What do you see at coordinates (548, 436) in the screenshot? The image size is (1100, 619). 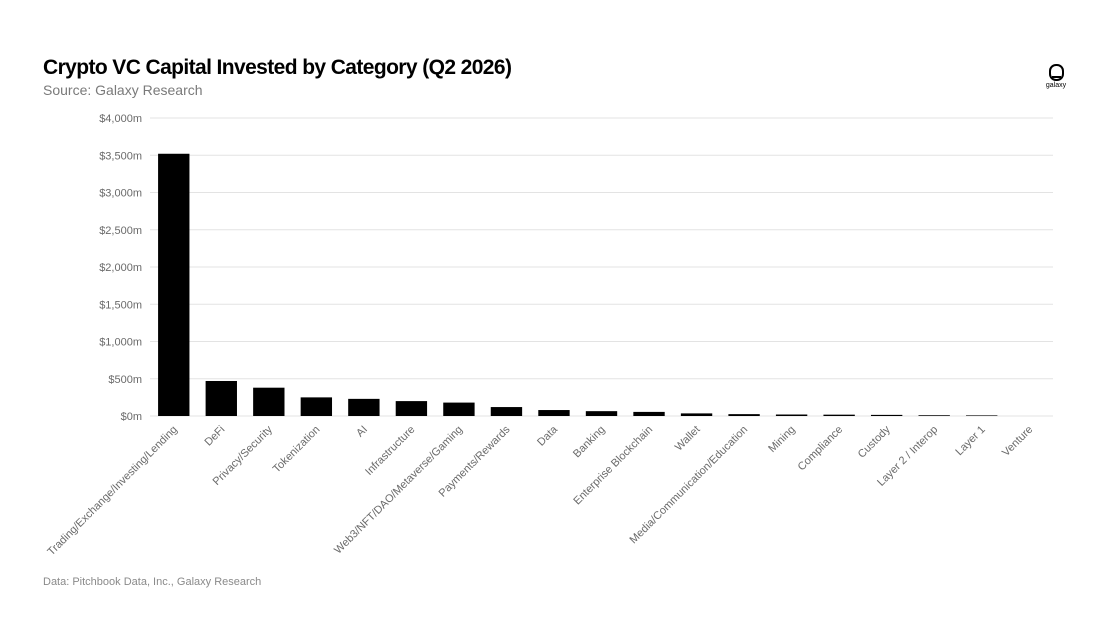 I see `x-tick-label: Data` at bounding box center [548, 436].